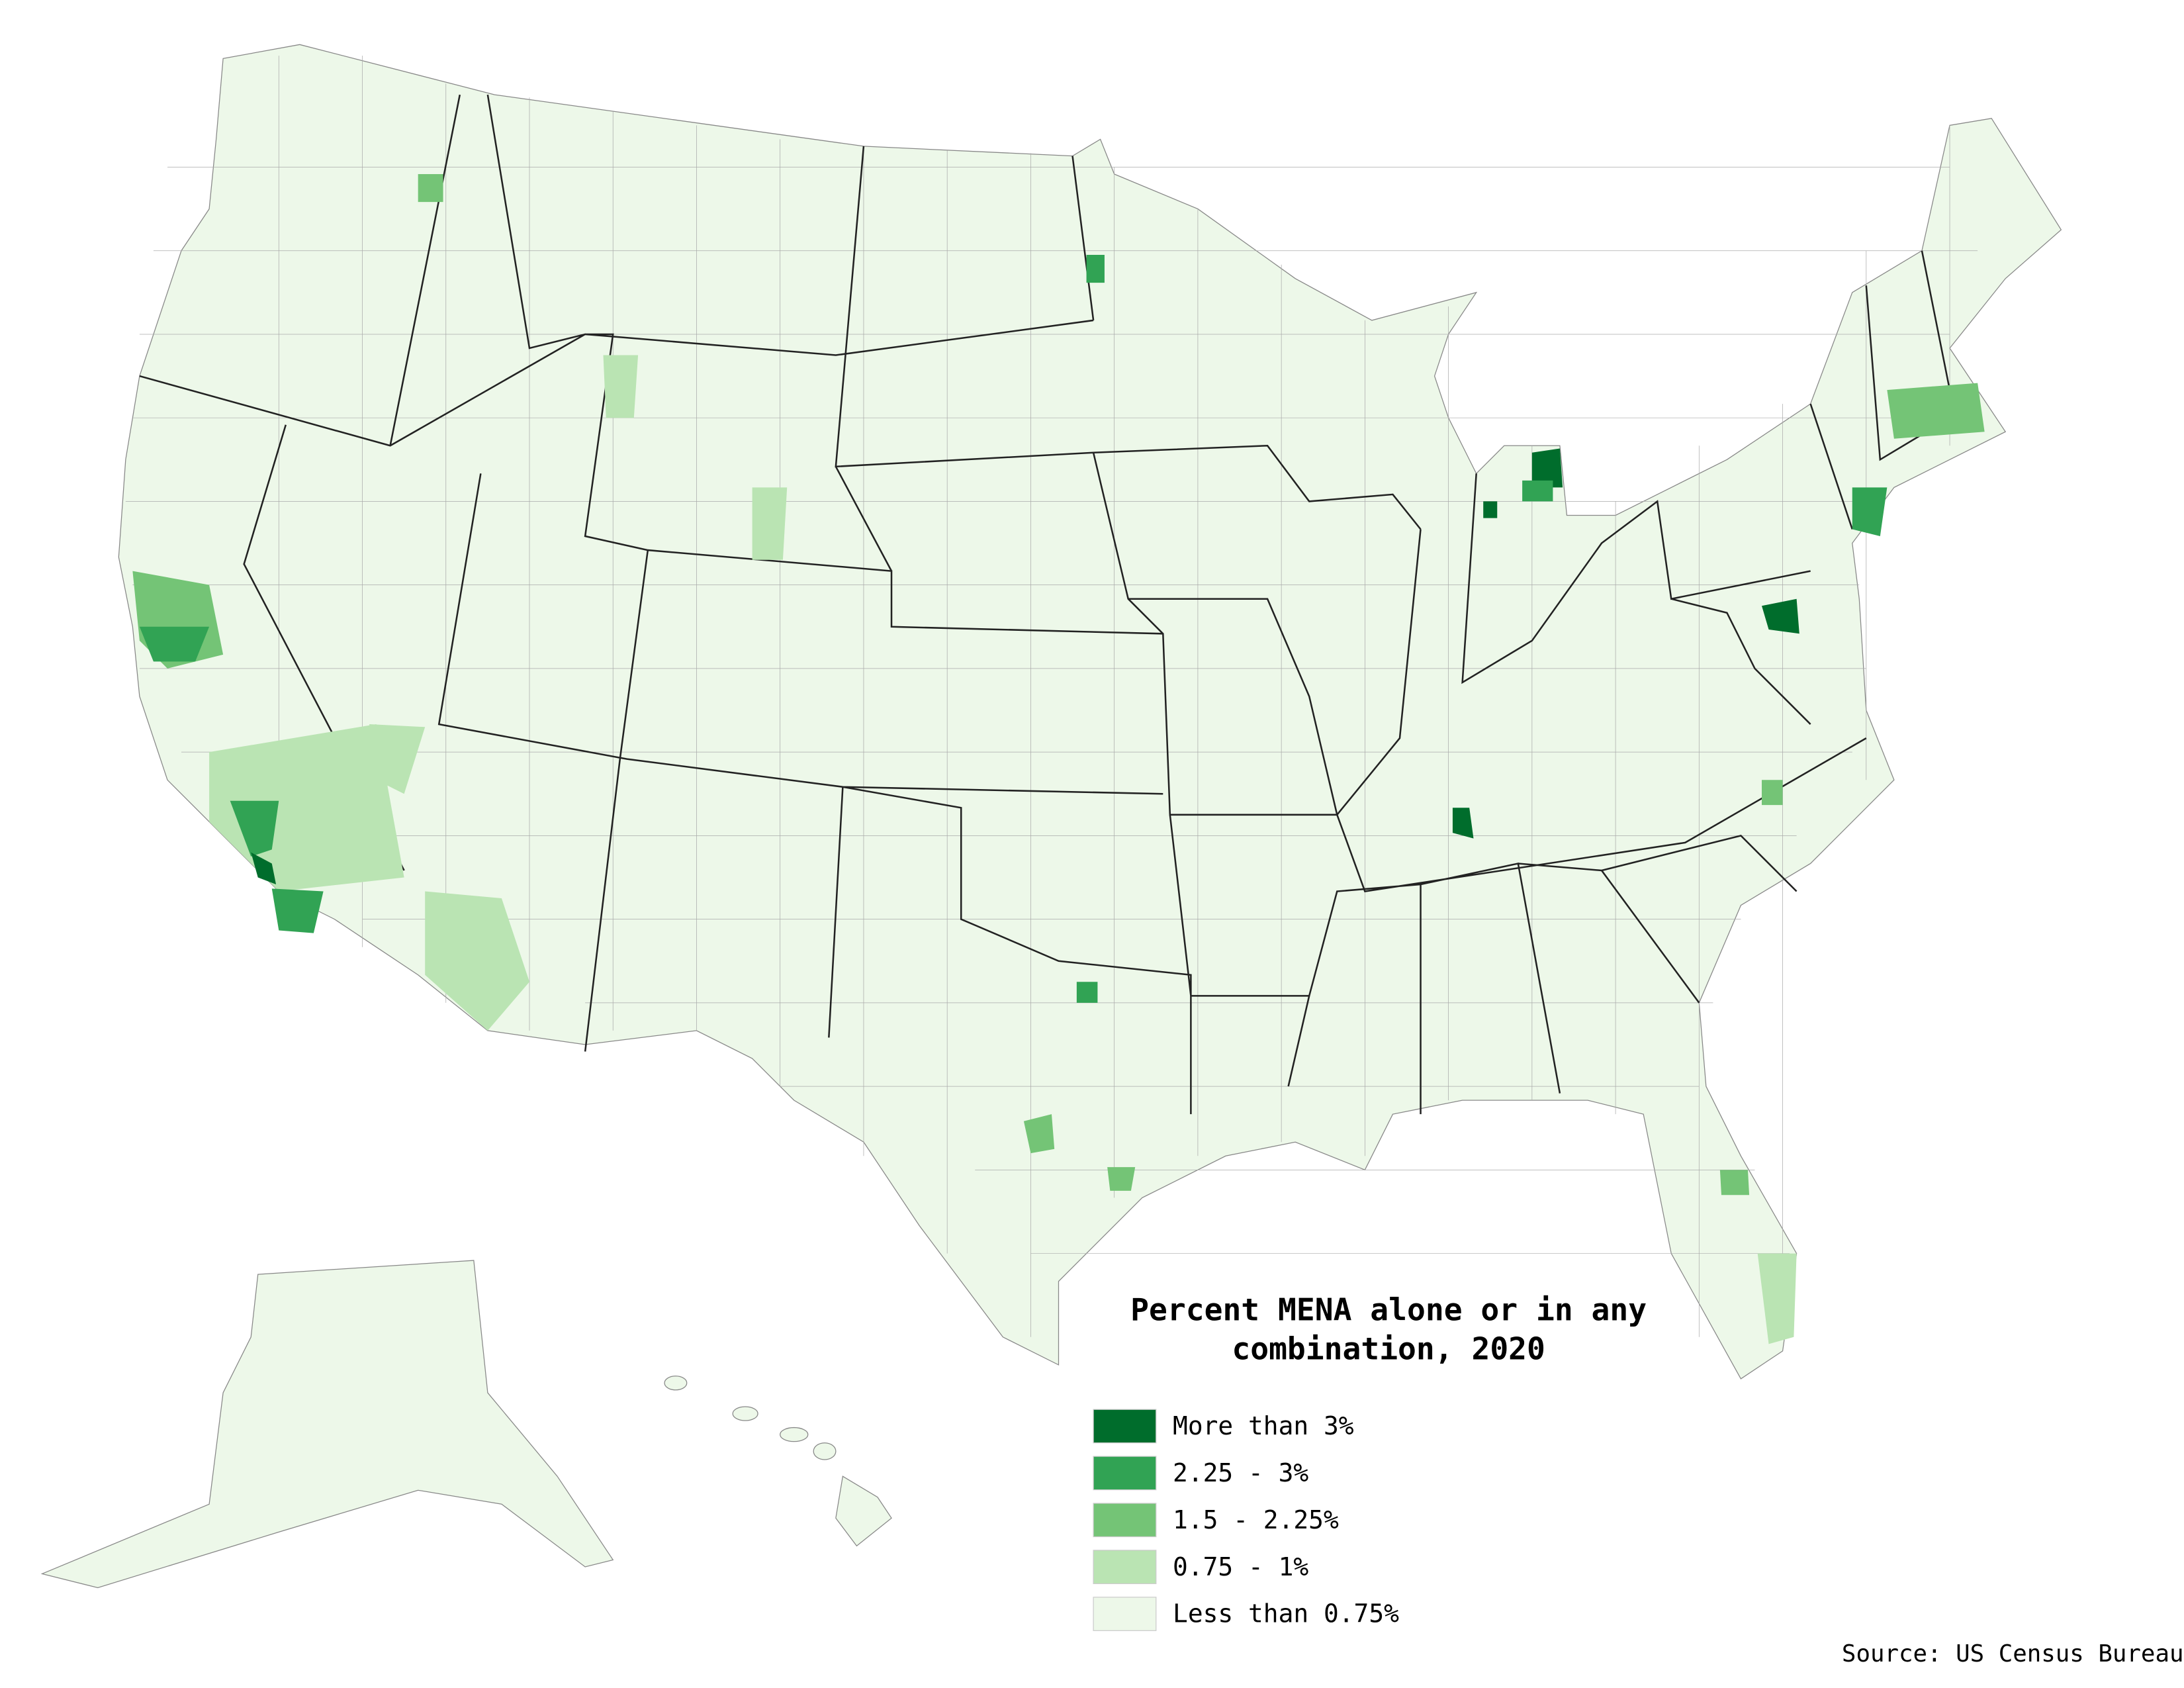  What do you see at coordinates (778, 1461) in the screenshot?
I see `hawaii` at bounding box center [778, 1461].